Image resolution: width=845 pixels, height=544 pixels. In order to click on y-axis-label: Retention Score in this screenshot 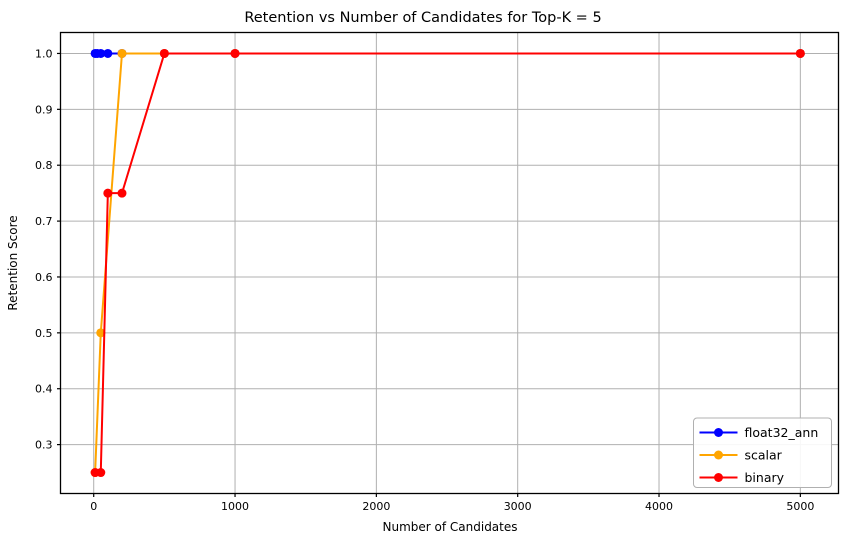, I will do `click(13, 262)`.